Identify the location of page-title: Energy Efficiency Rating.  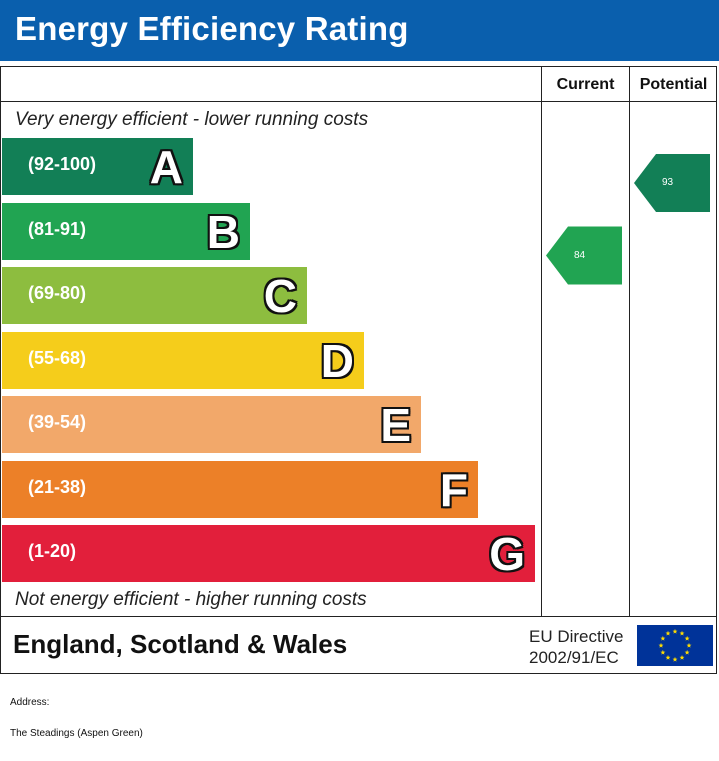
(212, 28).